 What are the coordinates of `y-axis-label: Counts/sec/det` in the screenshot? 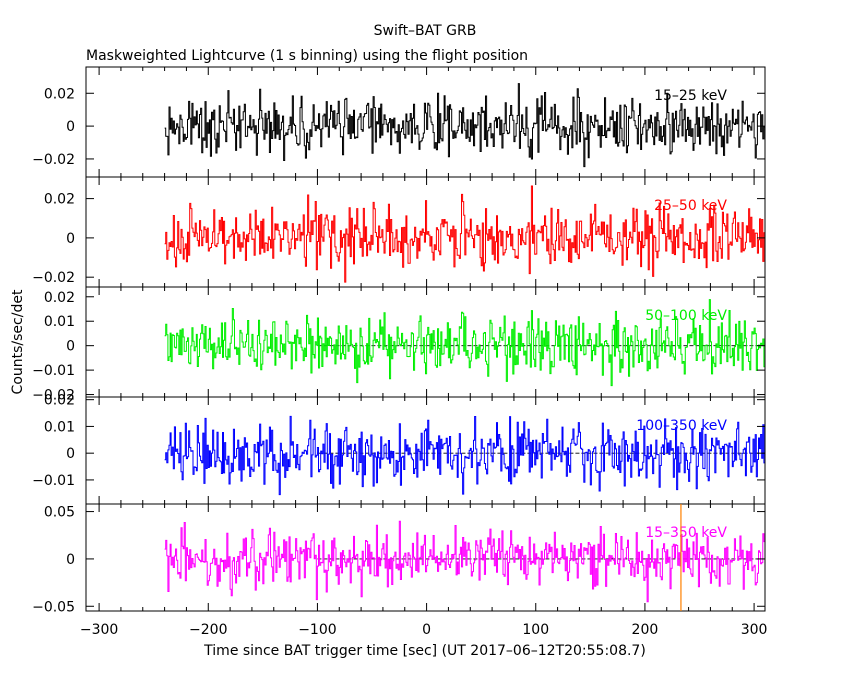 It's located at (18, 341).